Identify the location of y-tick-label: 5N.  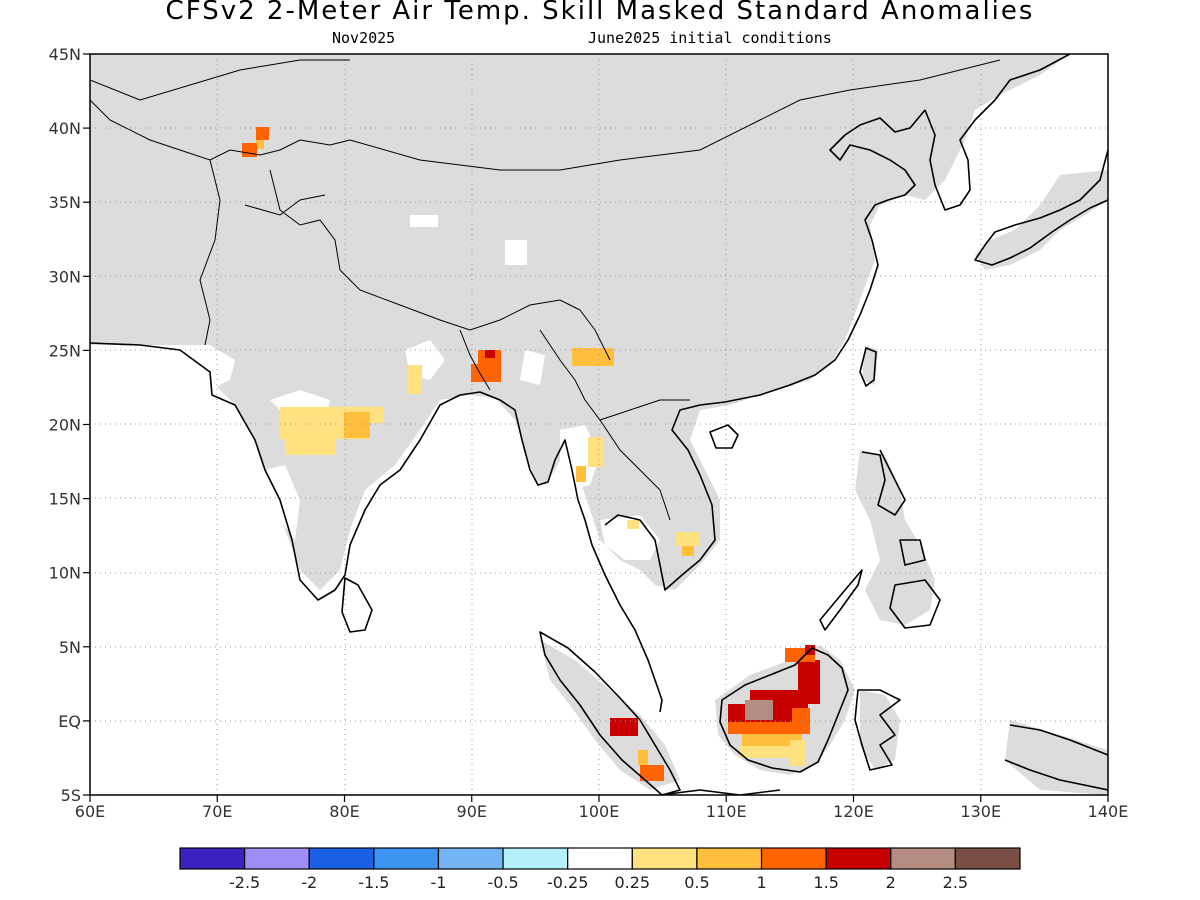
(70, 647).